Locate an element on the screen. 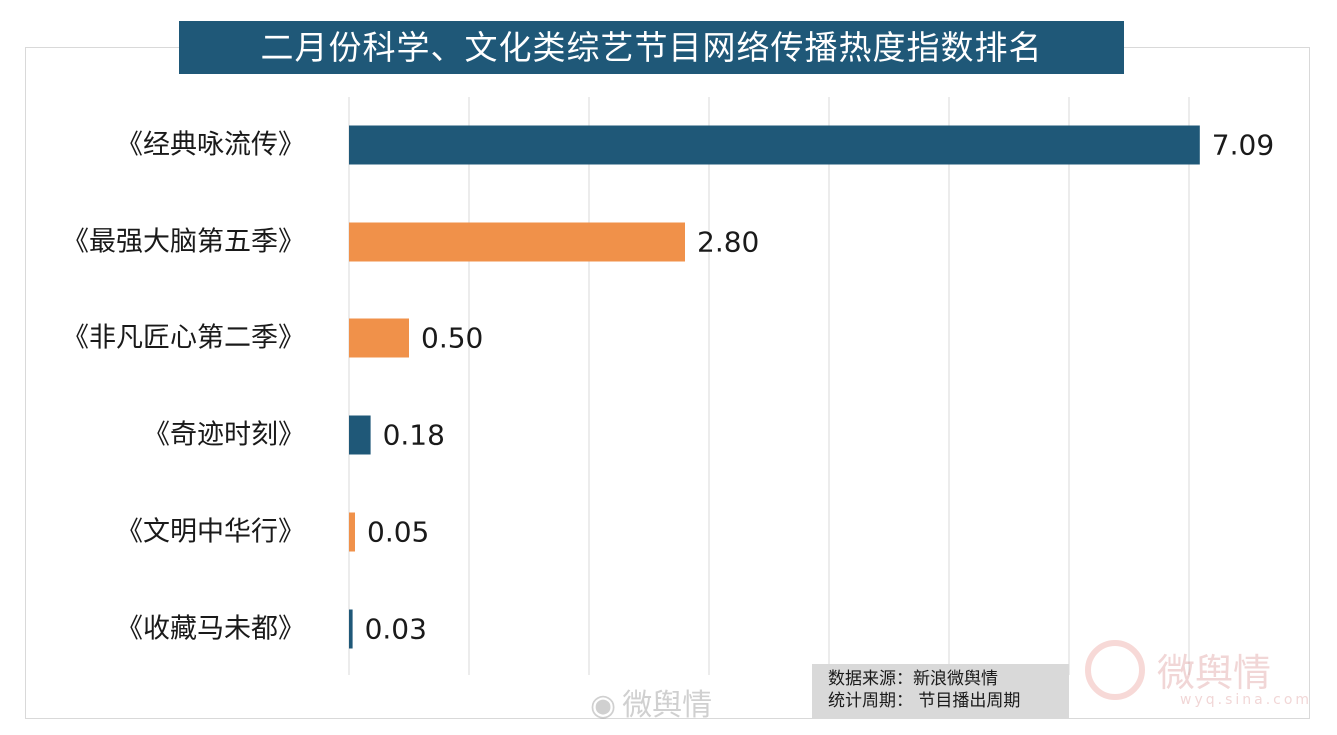 The height and width of the screenshot is (735, 1337). value-label: 2.80 is located at coordinates (728, 242).